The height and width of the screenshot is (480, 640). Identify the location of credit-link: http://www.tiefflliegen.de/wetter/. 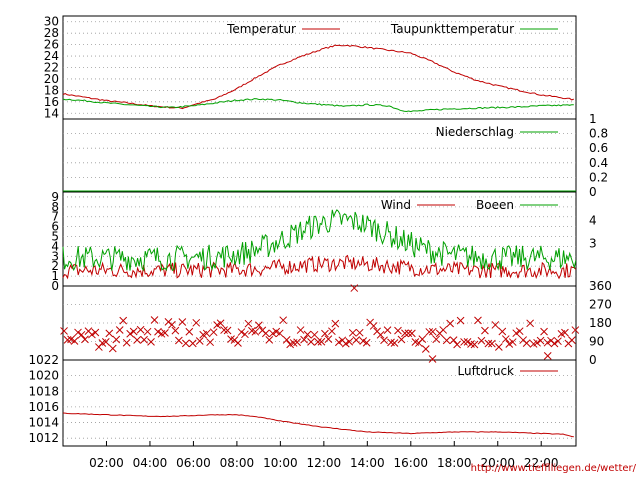
(553, 468).